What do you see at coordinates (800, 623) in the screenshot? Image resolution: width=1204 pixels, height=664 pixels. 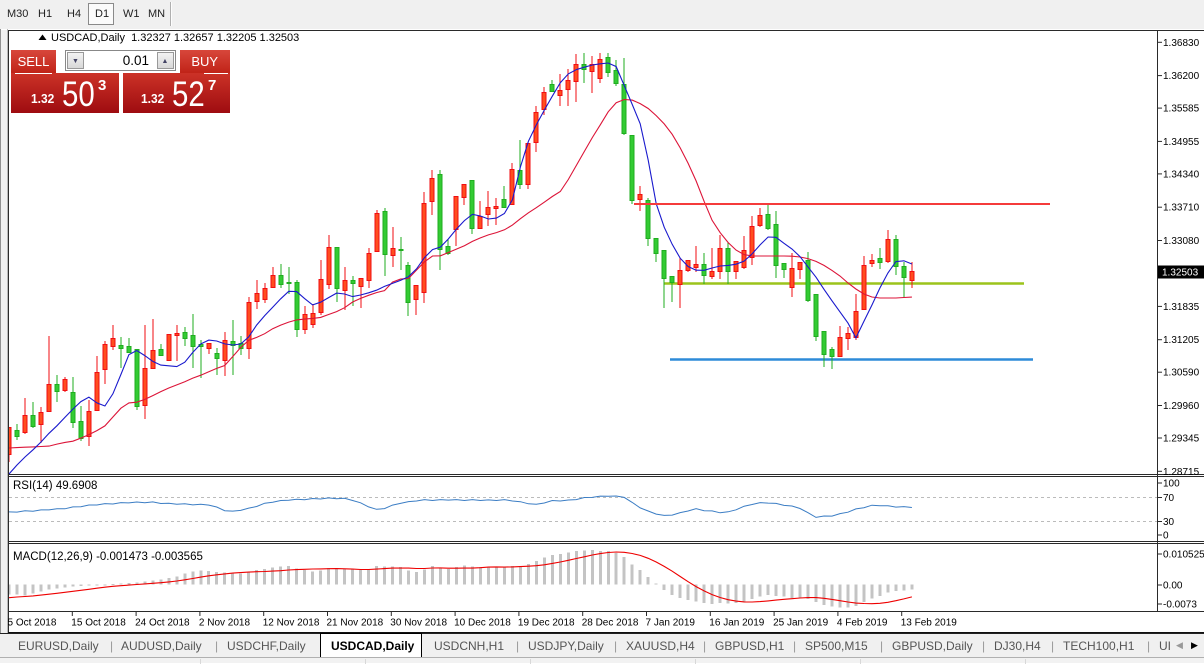 I see `svg-text: 25 Jan 2019` at bounding box center [800, 623].